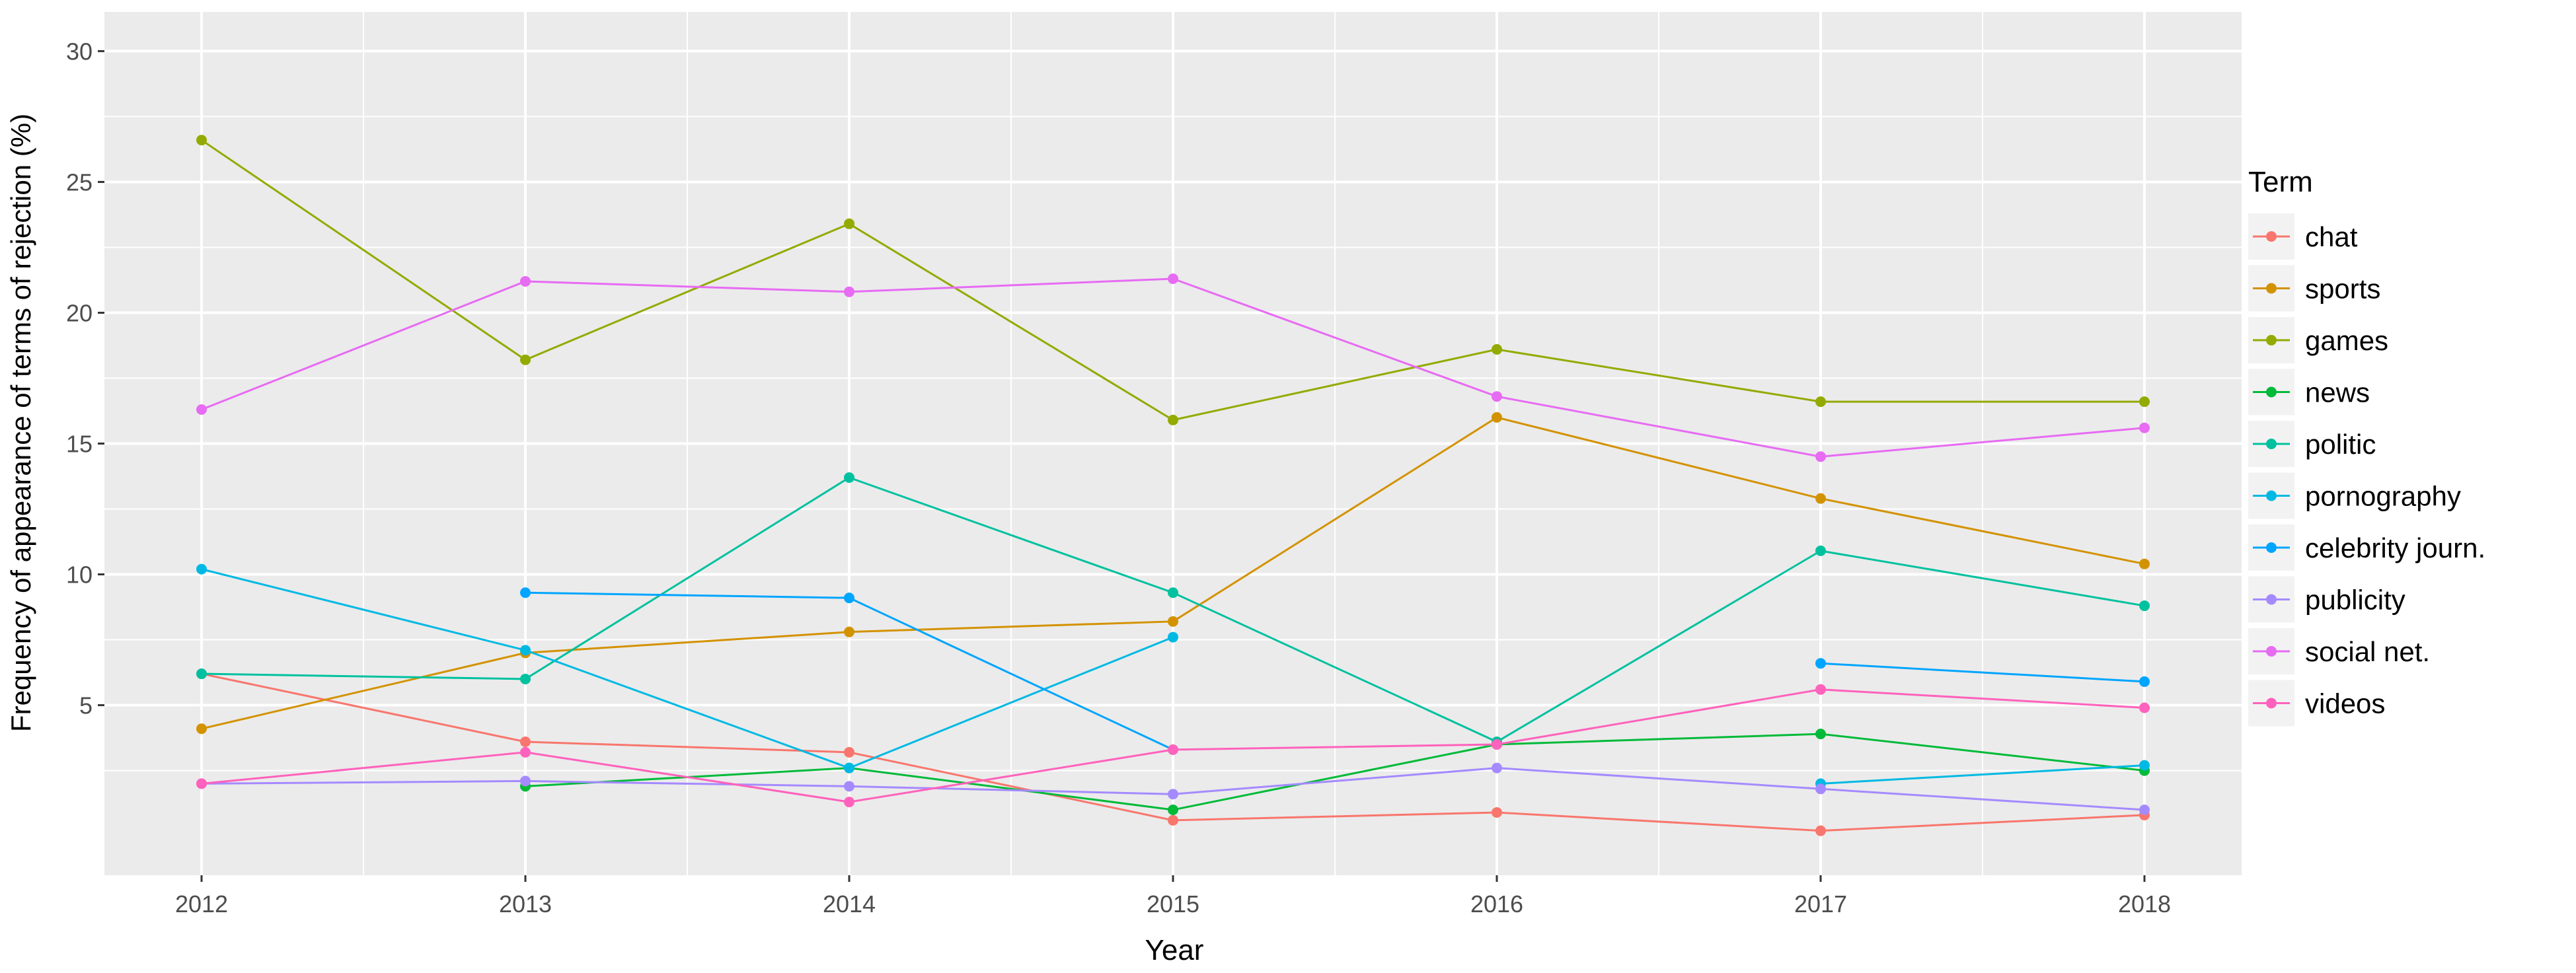 This screenshot has width=2576, height=973. What do you see at coordinates (1820, 904) in the screenshot?
I see `x-tick-label: 2017` at bounding box center [1820, 904].